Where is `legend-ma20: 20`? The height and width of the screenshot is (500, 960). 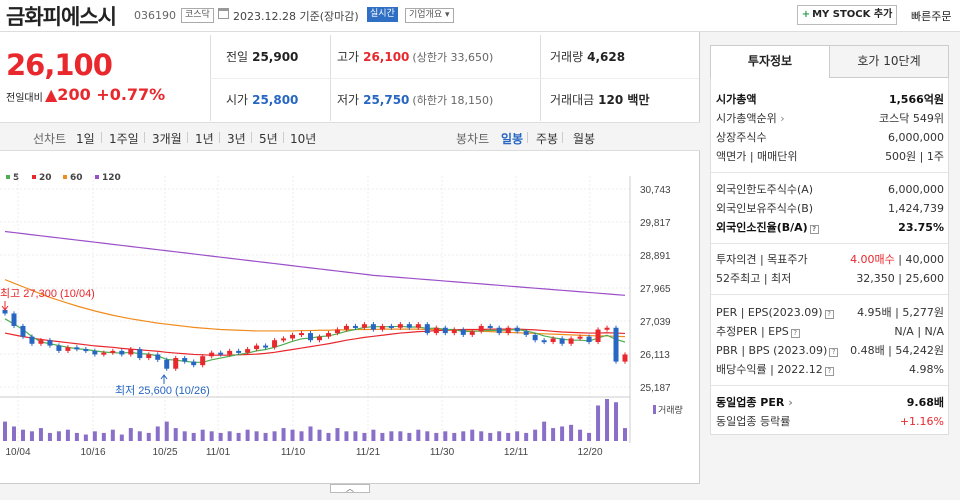
legend-ma20: 20 is located at coordinates (42, 178).